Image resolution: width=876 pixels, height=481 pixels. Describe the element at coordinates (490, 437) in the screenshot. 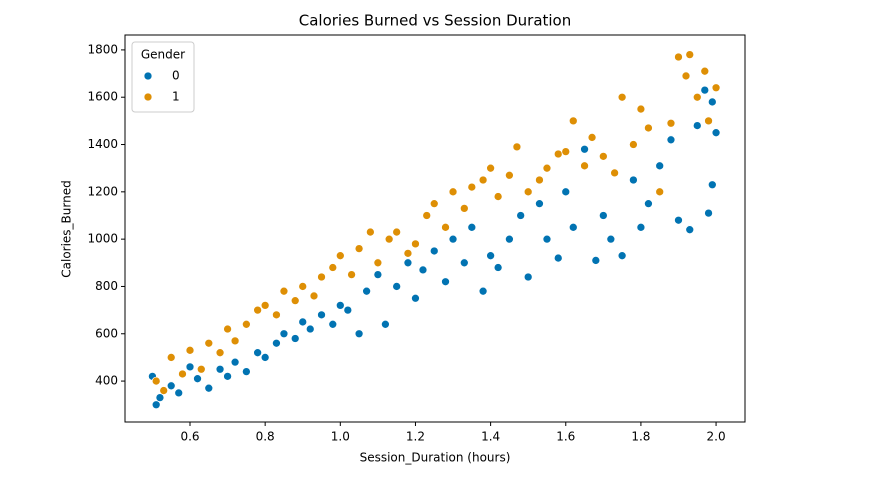

I see `x-tick-label: 1.4` at that location.